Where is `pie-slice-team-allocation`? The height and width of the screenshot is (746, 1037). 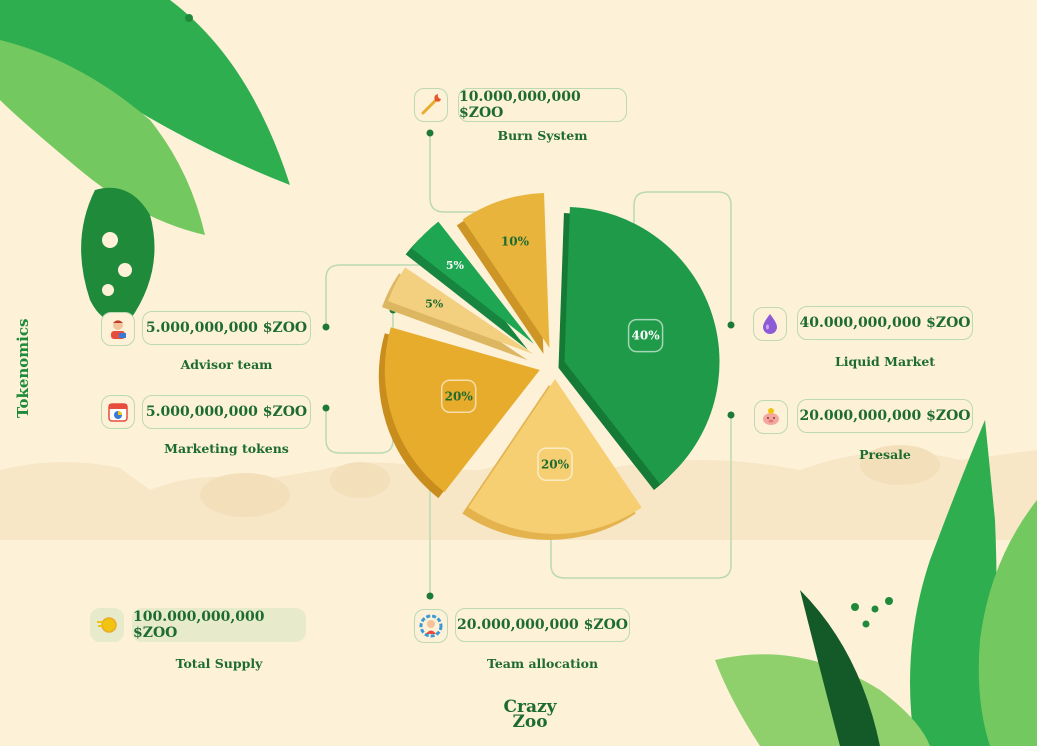 pie-slice-team-allocation is located at coordinates (462, 410).